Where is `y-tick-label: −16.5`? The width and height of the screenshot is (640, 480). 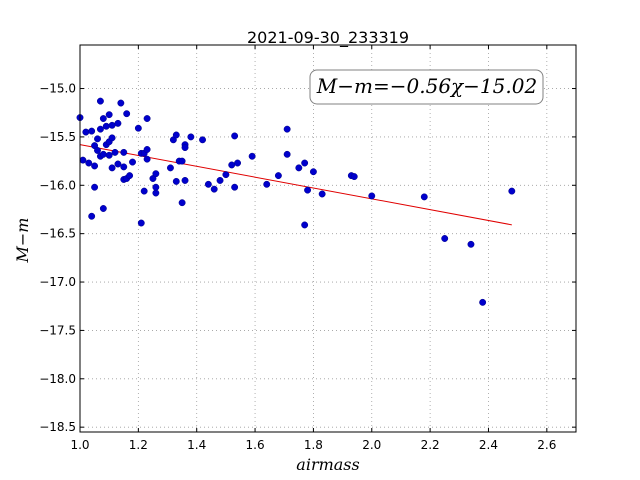 y-tick-label: −16.5 is located at coordinates (57, 234).